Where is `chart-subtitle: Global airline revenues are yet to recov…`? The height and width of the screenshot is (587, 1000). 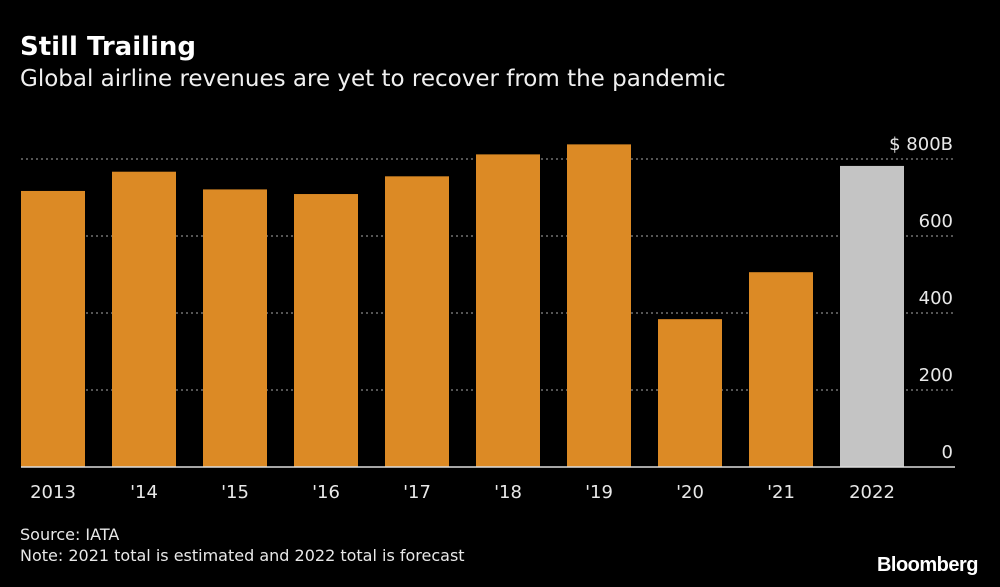 chart-subtitle: Global airline revenues are yet to recov… is located at coordinates (373, 79).